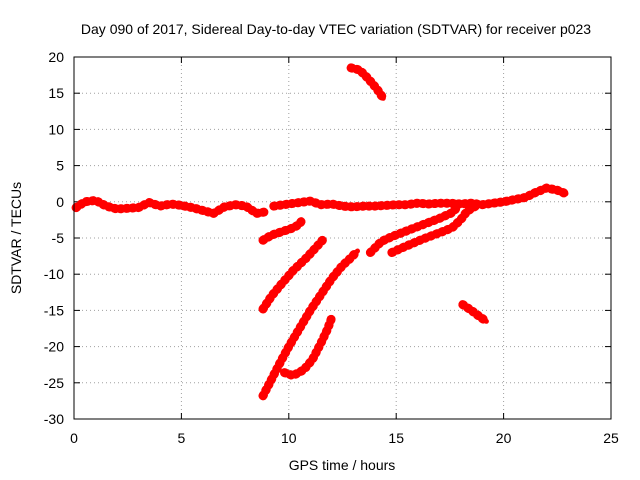 The image size is (640, 480). What do you see at coordinates (611, 438) in the screenshot?
I see `x-tick-label: 25` at bounding box center [611, 438].